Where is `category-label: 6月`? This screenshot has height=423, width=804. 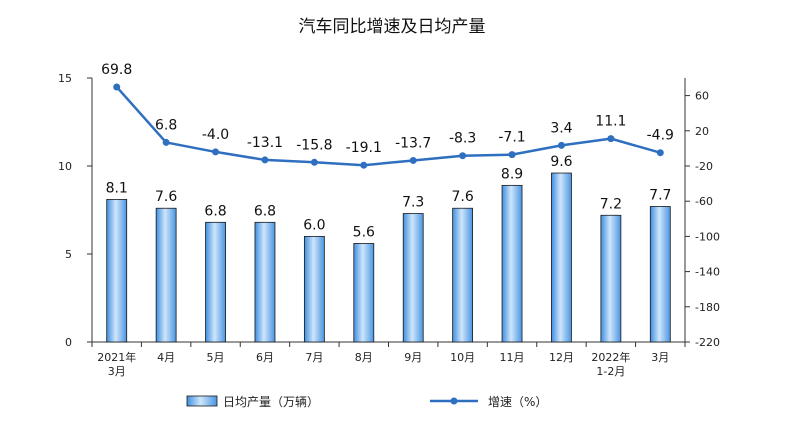
category-label: 6月 is located at coordinates (265, 357).